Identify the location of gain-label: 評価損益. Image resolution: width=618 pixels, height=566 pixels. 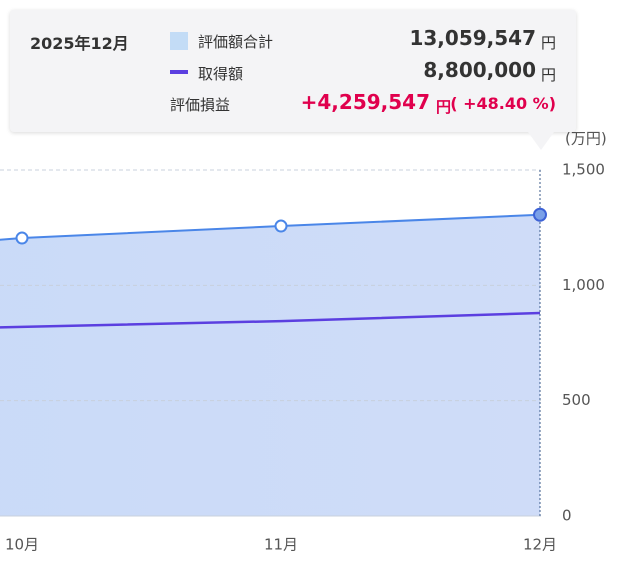
(200, 105).